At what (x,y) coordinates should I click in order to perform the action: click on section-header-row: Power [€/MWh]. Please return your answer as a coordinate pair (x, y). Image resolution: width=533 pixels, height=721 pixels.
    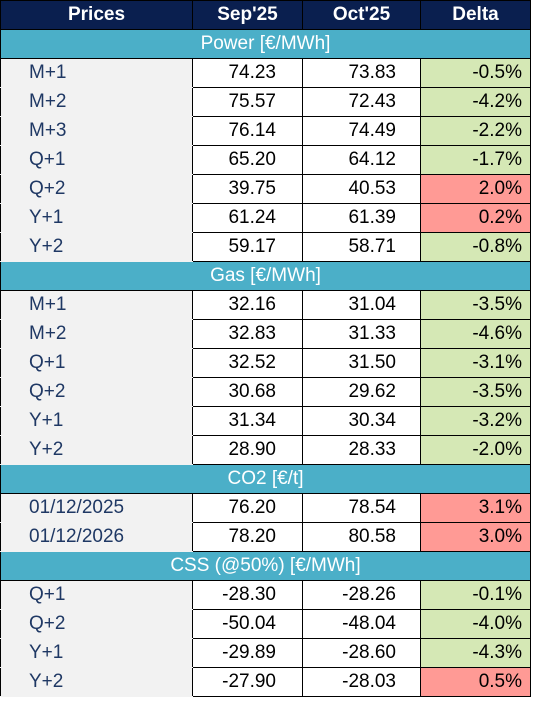
    Looking at the image, I should click on (265, 44).